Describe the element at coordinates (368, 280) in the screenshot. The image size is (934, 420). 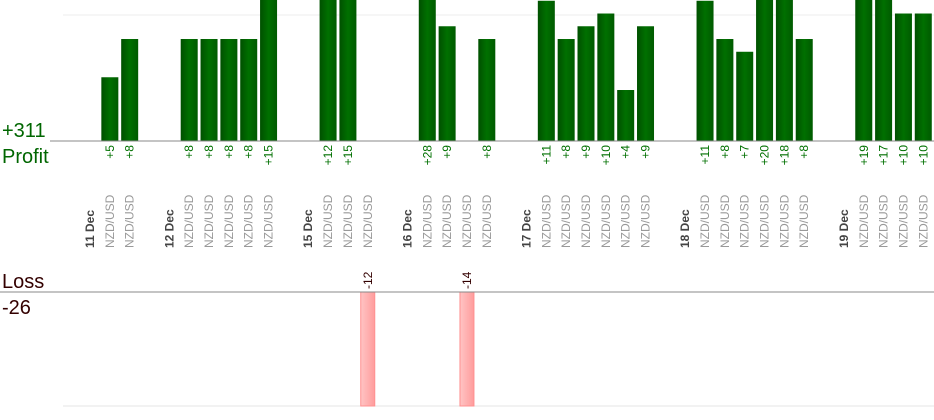
I see `loss-value-label: -12` at that location.